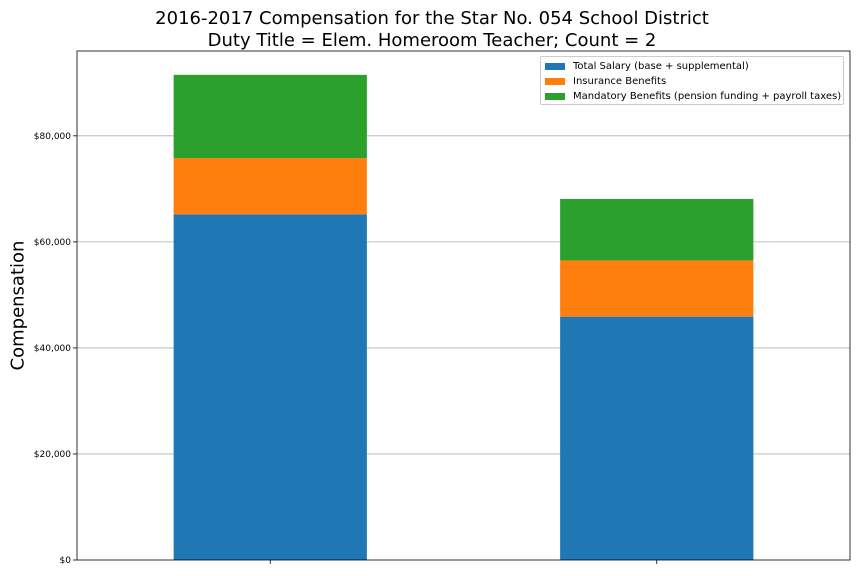 Image resolution: width=864 pixels, height=576 pixels. I want to click on legend-swatch-insurance, so click(555, 81).